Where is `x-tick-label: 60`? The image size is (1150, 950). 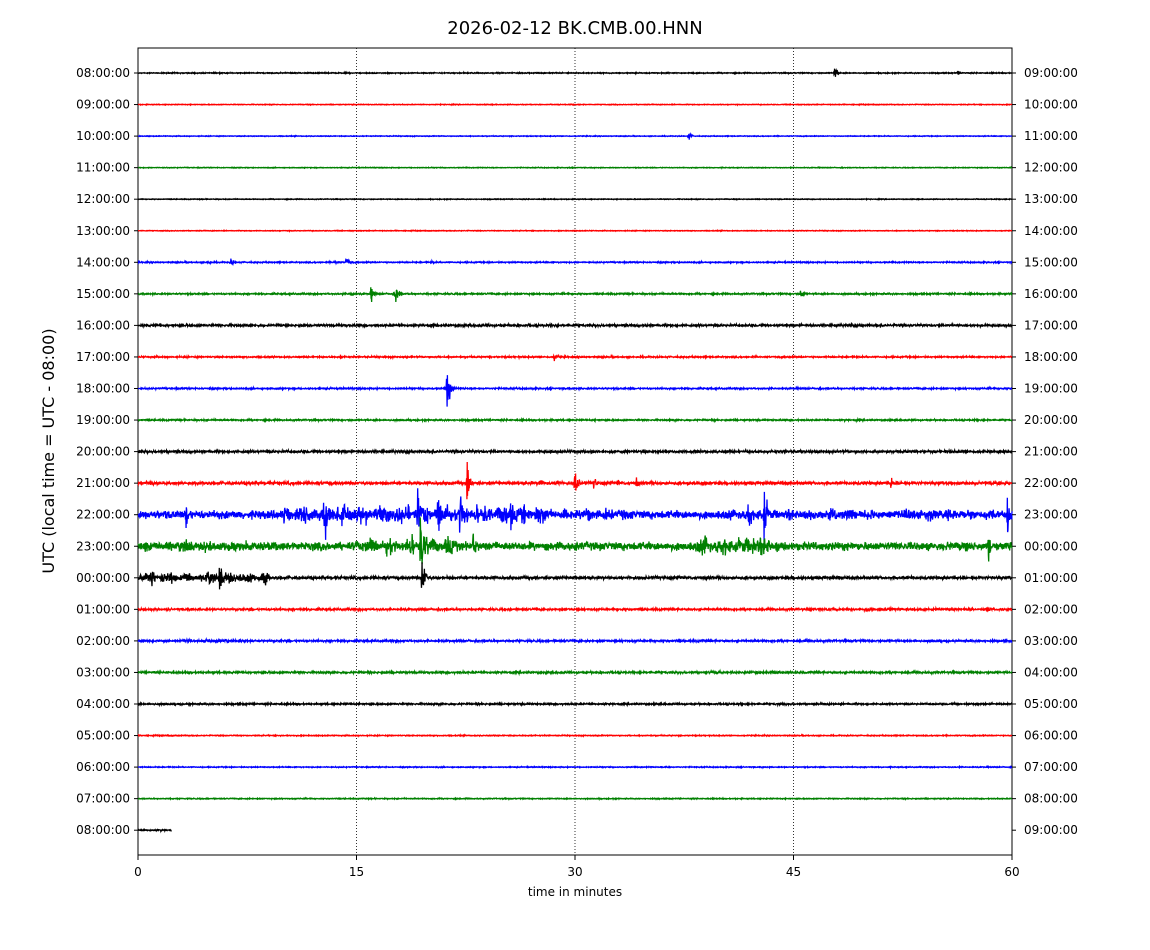 x-tick-label: 60 is located at coordinates (1011, 872).